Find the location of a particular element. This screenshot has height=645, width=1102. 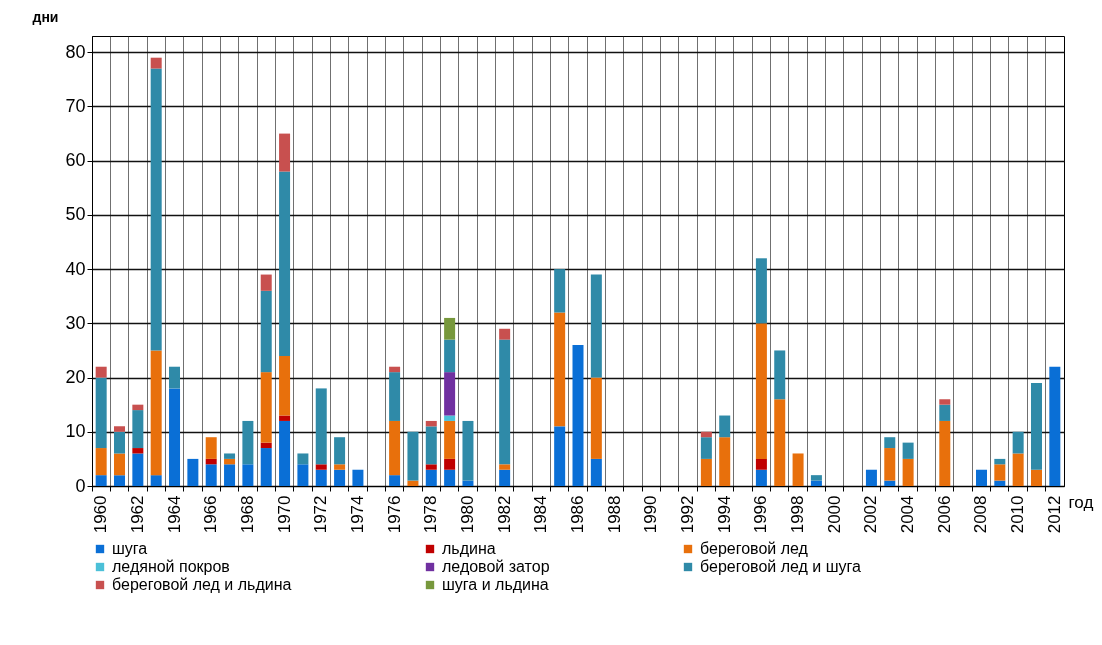

x-tick-label: 1982 is located at coordinates (504, 514).